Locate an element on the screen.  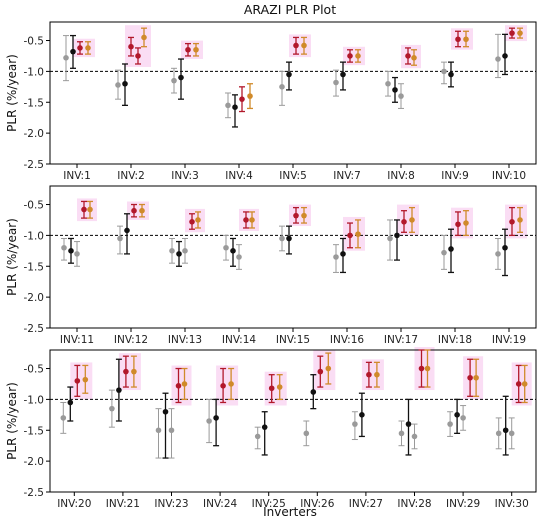
x-tick-label: INV:5 is located at coordinates (293, 176).